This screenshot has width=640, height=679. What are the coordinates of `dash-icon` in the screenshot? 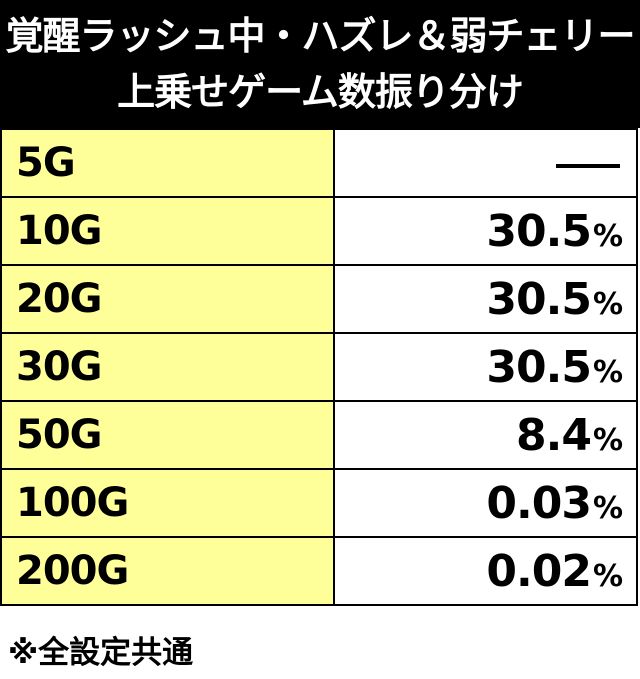 It's located at (588, 165).